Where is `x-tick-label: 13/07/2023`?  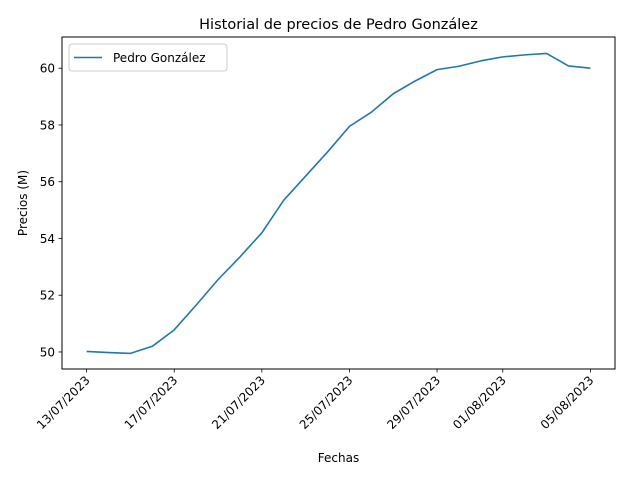
x-tick-label: 13/07/2023 is located at coordinates (63, 402).